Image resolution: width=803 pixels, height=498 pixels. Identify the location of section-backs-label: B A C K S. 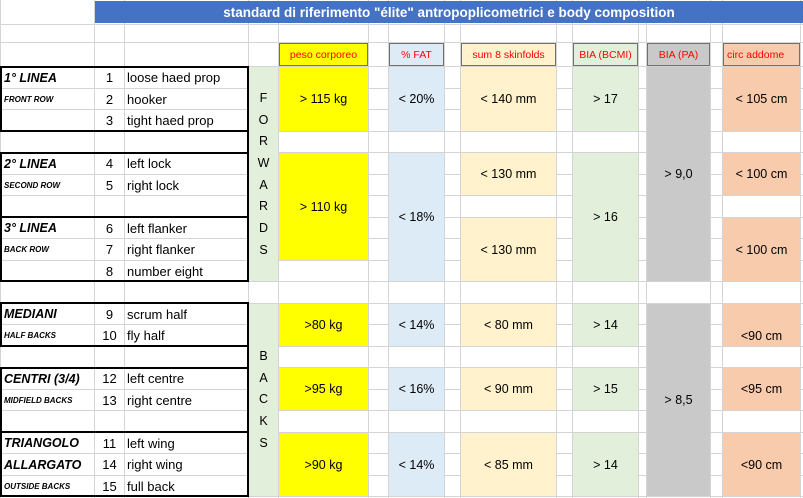
(263, 400).